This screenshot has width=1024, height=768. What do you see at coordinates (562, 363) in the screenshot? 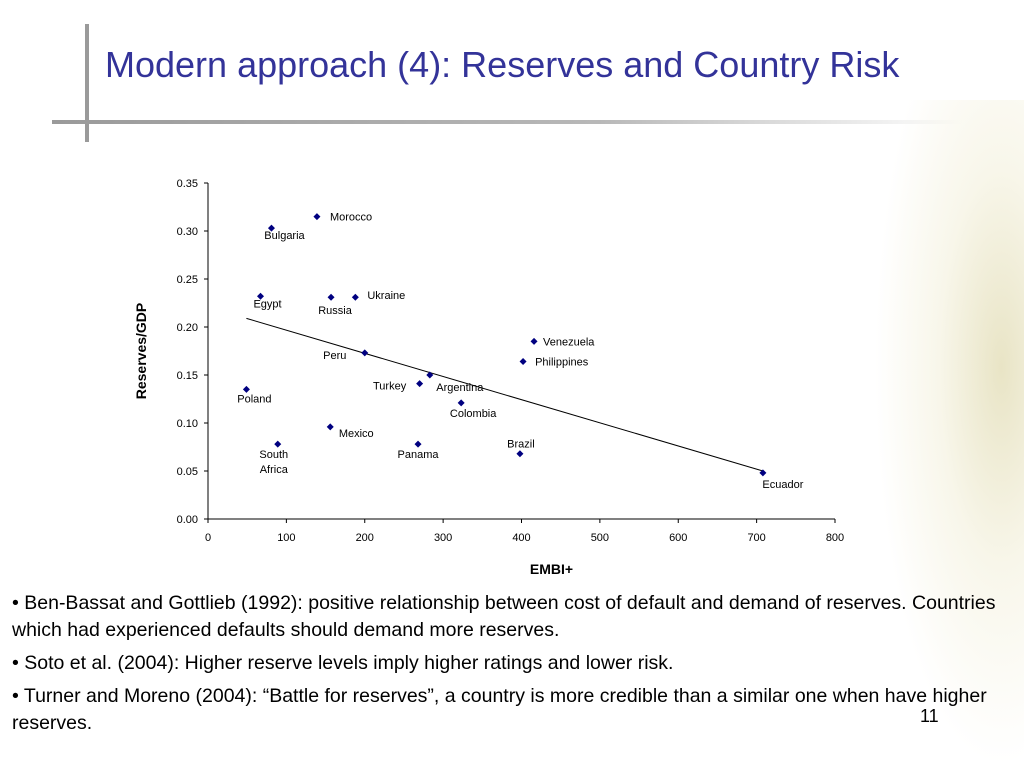
I see `data-label: Philippines` at bounding box center [562, 363].